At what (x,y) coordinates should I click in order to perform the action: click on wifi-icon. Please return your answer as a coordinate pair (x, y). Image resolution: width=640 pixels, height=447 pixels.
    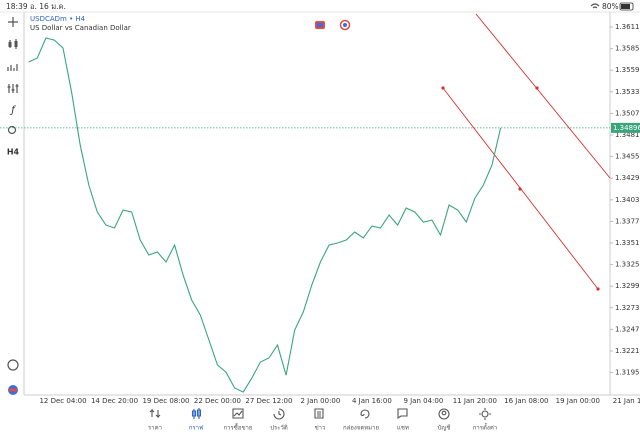
    Looking at the image, I should click on (595, 6).